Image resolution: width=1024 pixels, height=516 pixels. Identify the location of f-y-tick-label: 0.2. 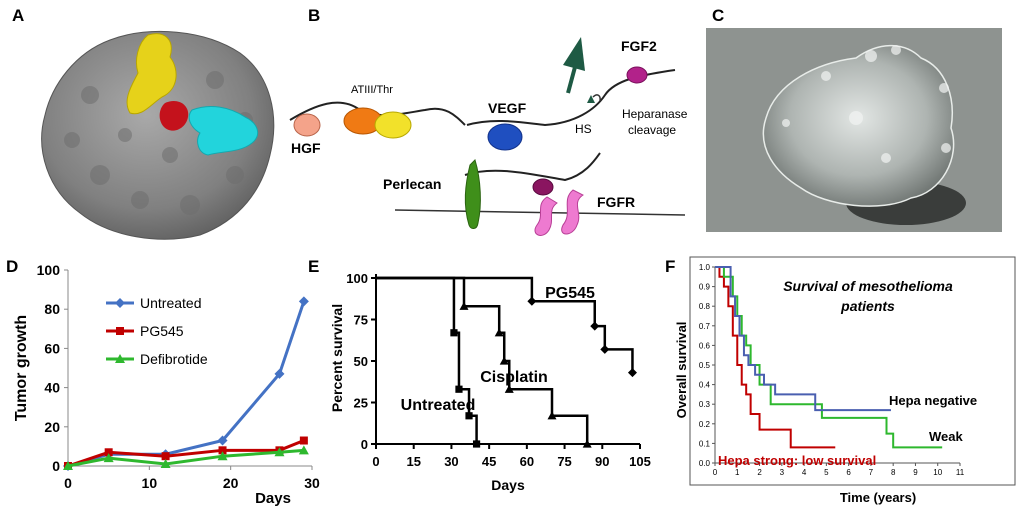
(705, 424).